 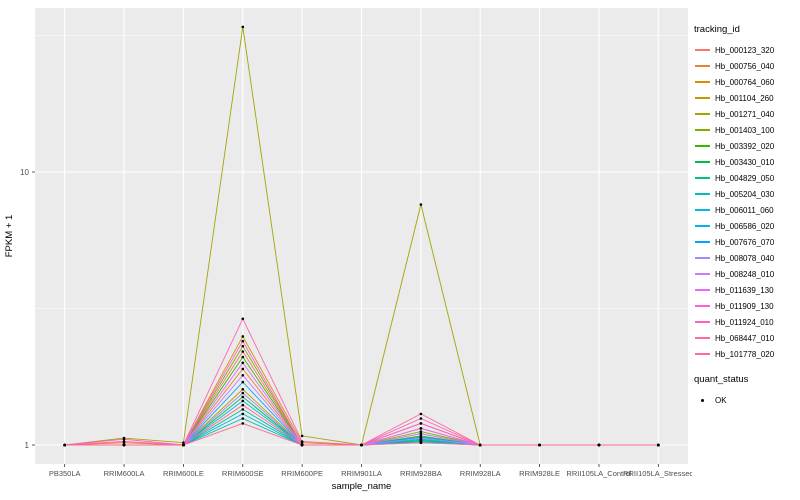 I want to click on x-tick-label: RRIM600LA, so click(x=124, y=473).